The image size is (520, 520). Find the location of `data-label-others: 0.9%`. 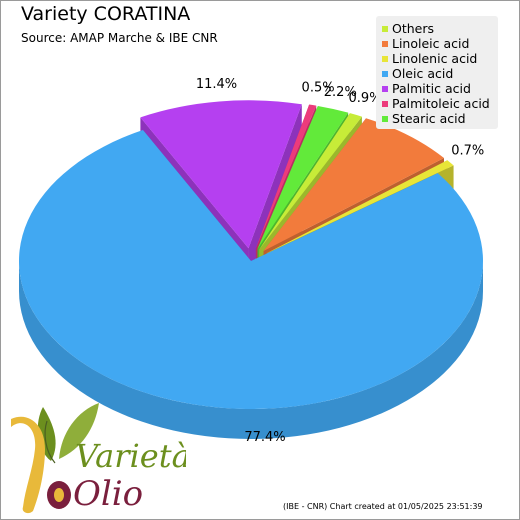

data-label-others: 0.9% is located at coordinates (365, 98).